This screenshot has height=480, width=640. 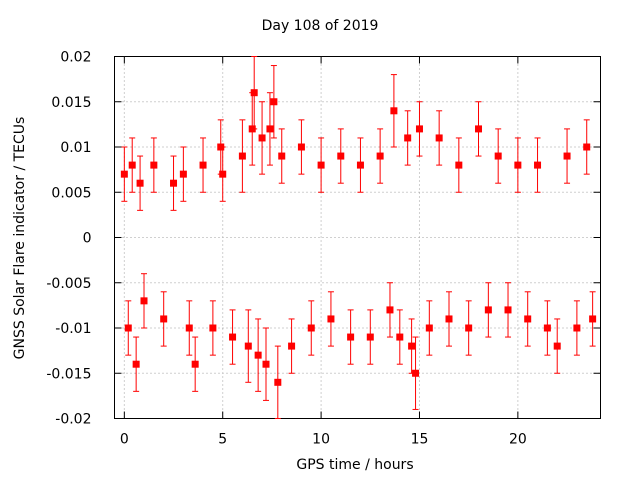 What do you see at coordinates (71, 193) in the screenshot?
I see `y-tick-label: 0.005` at bounding box center [71, 193].